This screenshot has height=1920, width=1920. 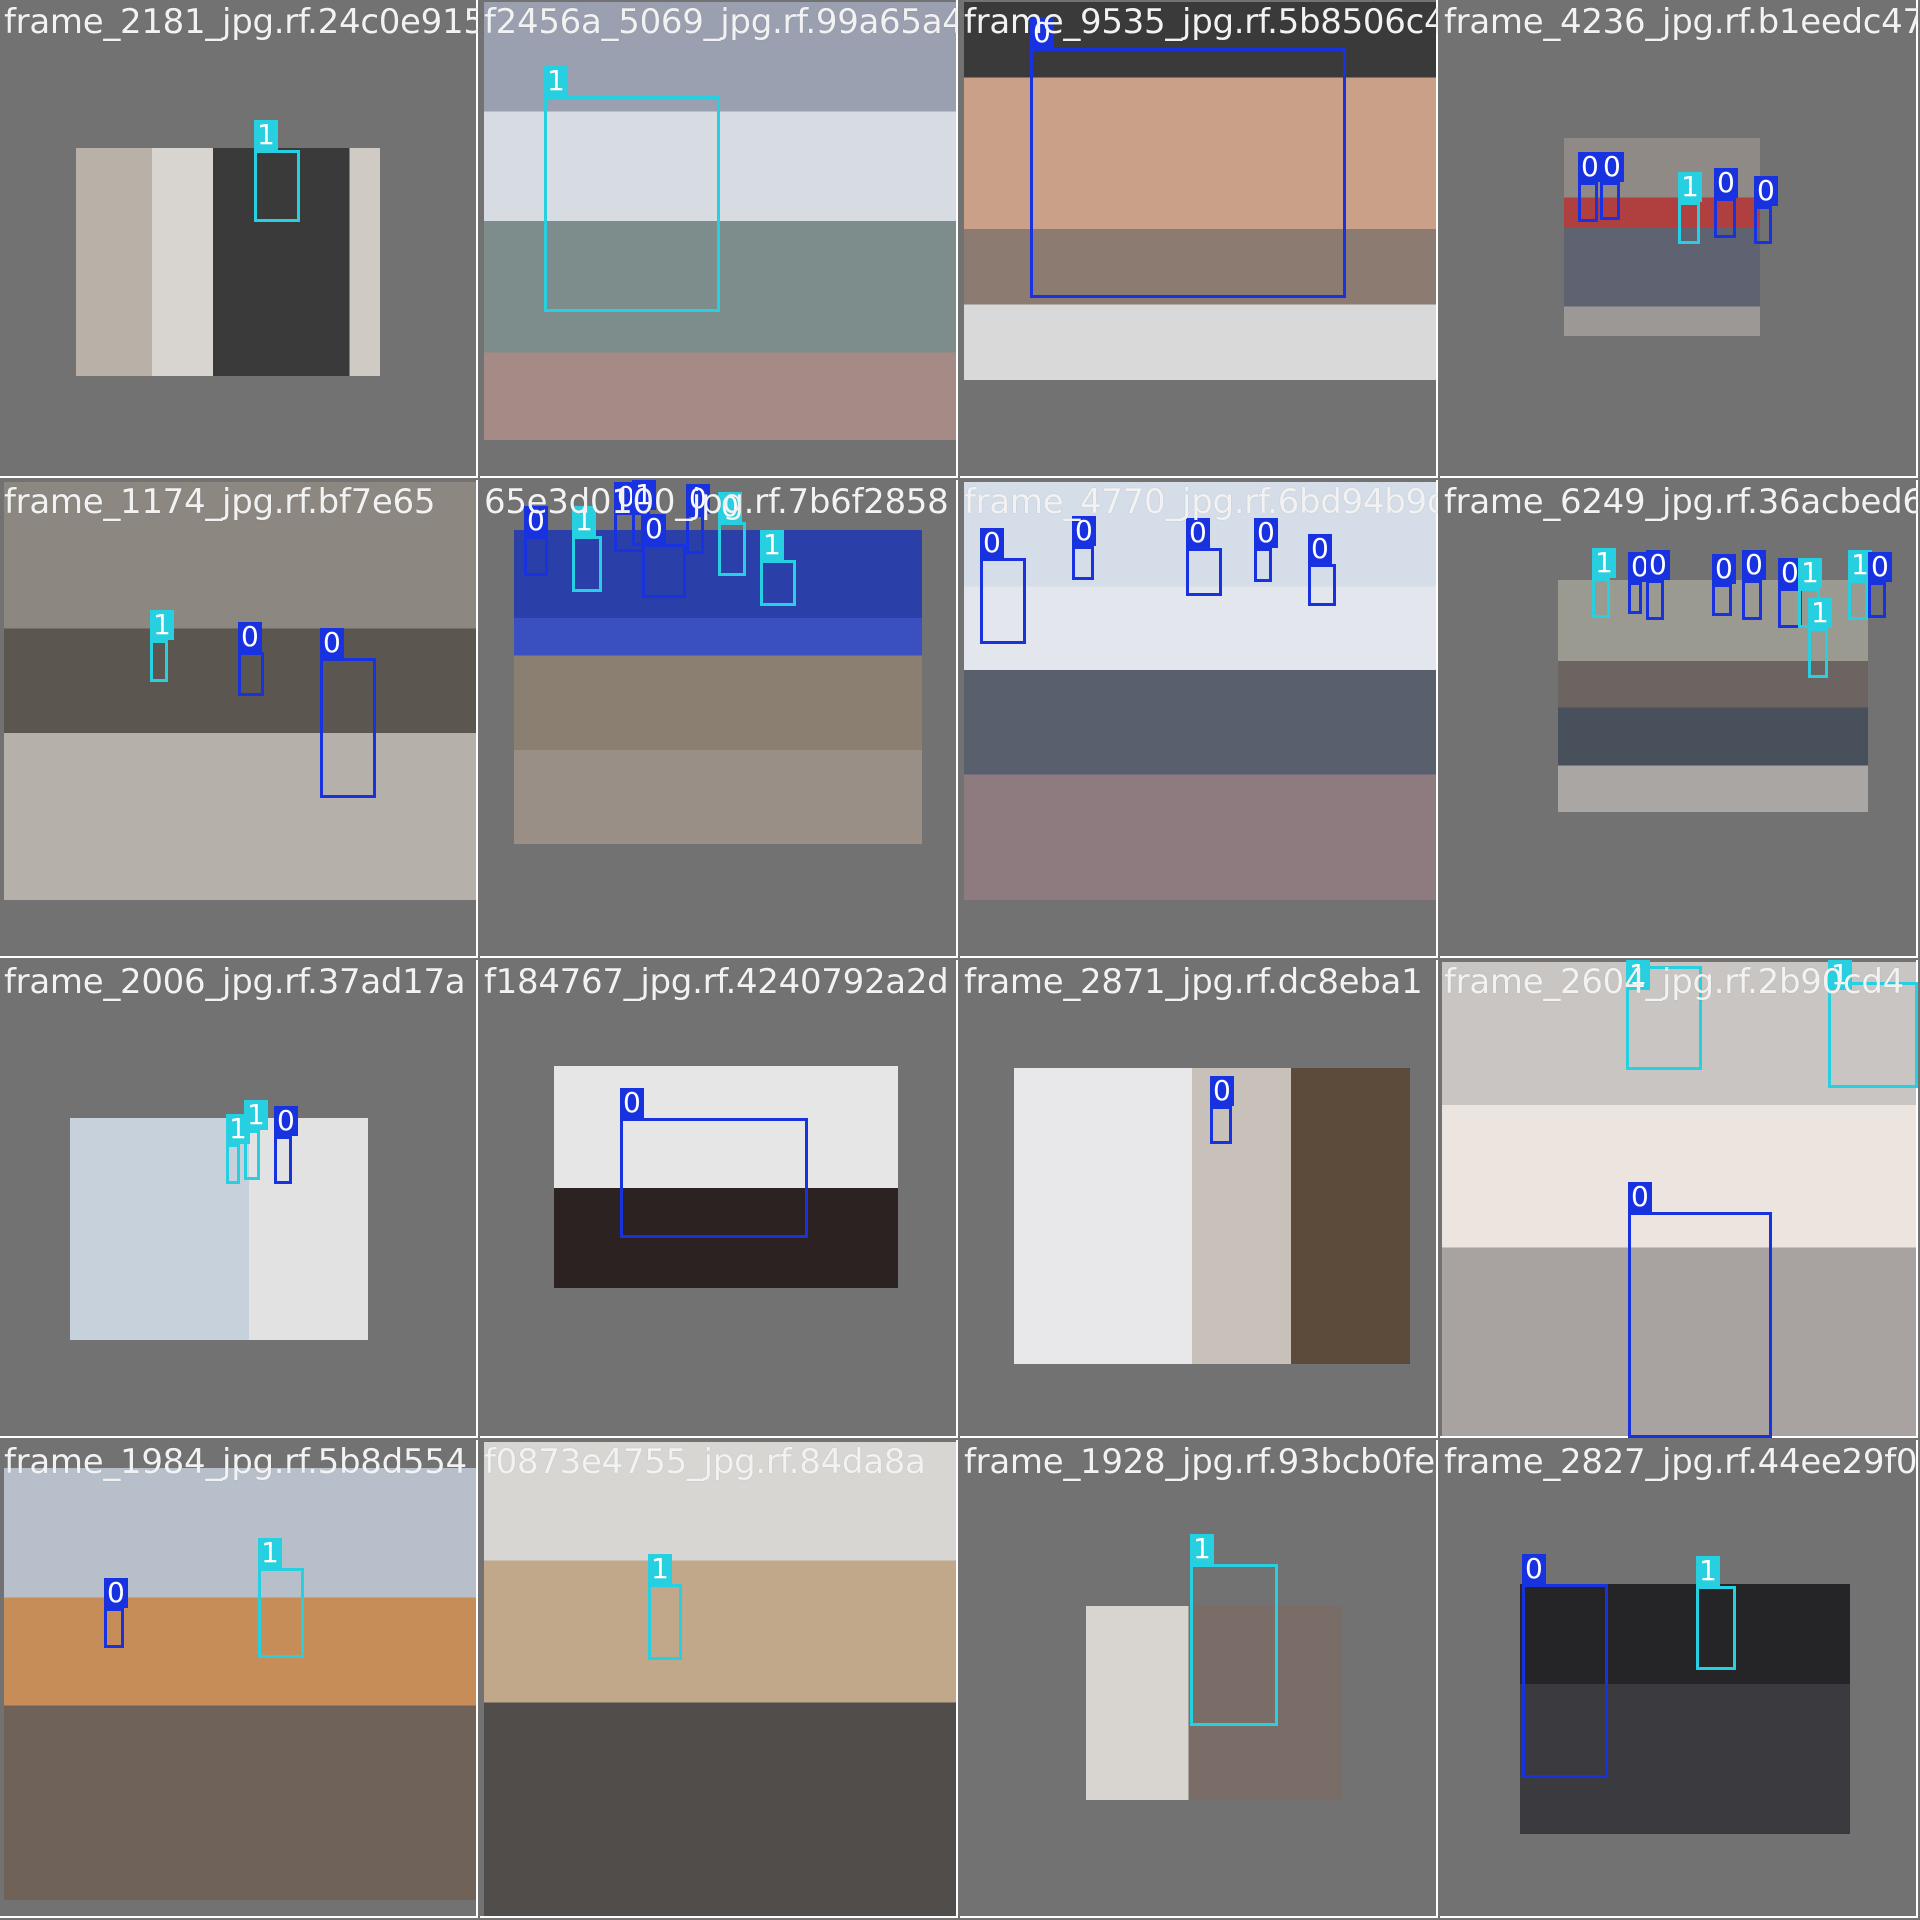 I want to click on mosaic-tile: 0 f184767_jpg.rf.4240792a2d, so click(x=719, y=1199).